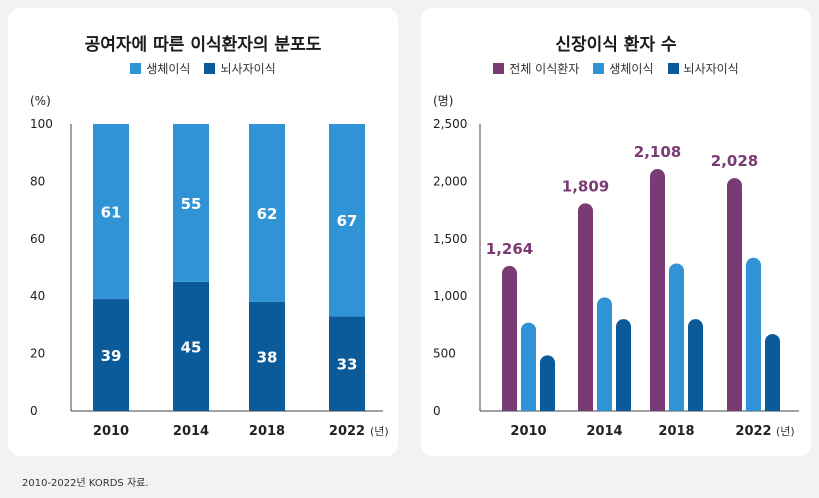  What do you see at coordinates (450, 124) in the screenshot?
I see `y-tick-label: 2,500` at bounding box center [450, 124].